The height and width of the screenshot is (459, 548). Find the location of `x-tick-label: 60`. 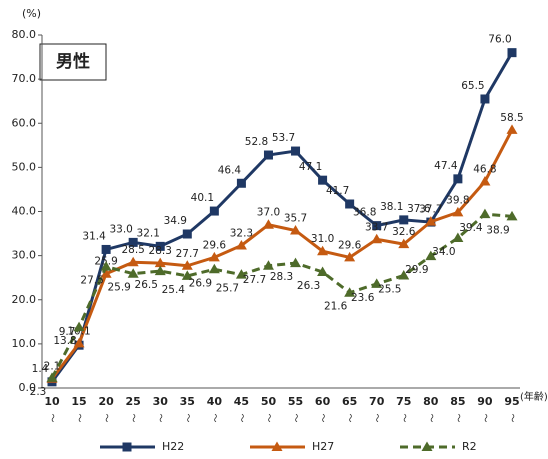

x-tick-label: 60 is located at coordinates (323, 401).